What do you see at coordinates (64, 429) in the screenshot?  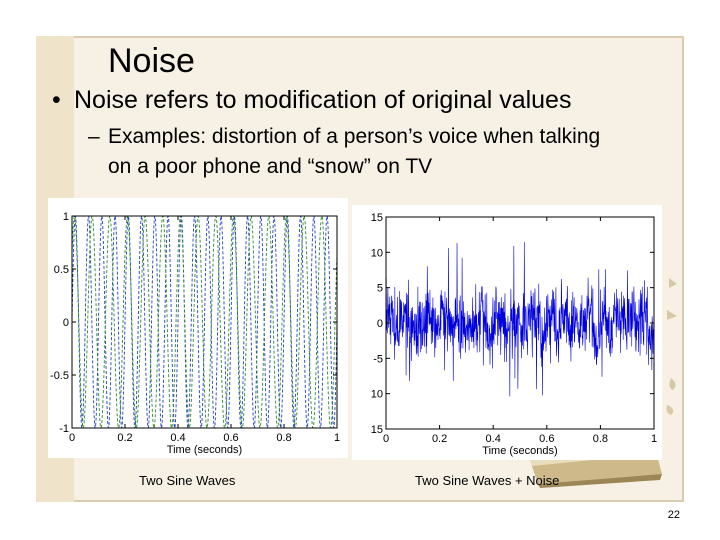 I see `y-tick-label: -1` at bounding box center [64, 429].